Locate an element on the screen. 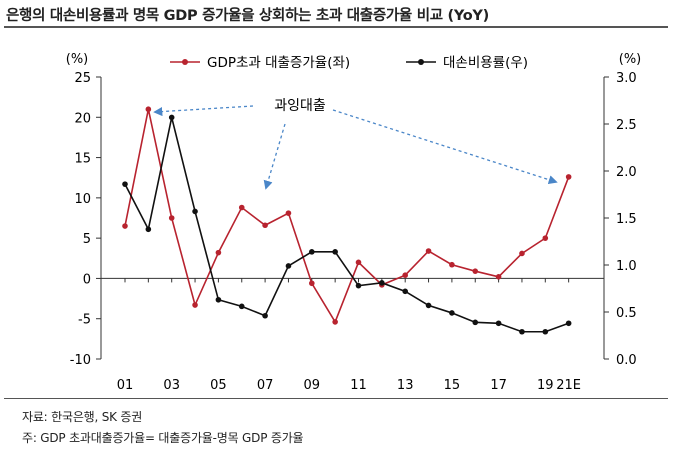 The height and width of the screenshot is (461, 680). x-axis-tick-label: 17 is located at coordinates (498, 385).